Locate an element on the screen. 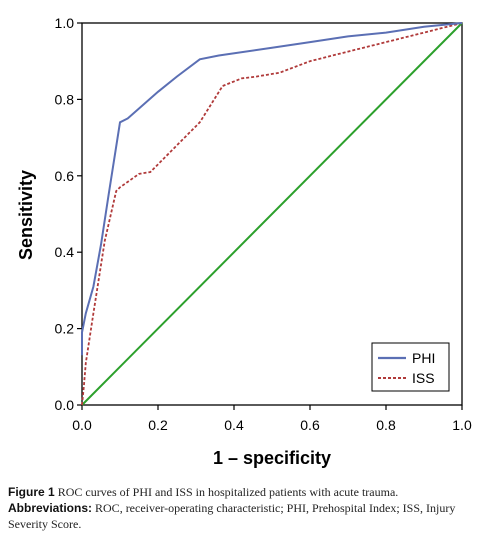 The height and width of the screenshot is (540, 489). x-tick-label: 0.2 is located at coordinates (158, 425).